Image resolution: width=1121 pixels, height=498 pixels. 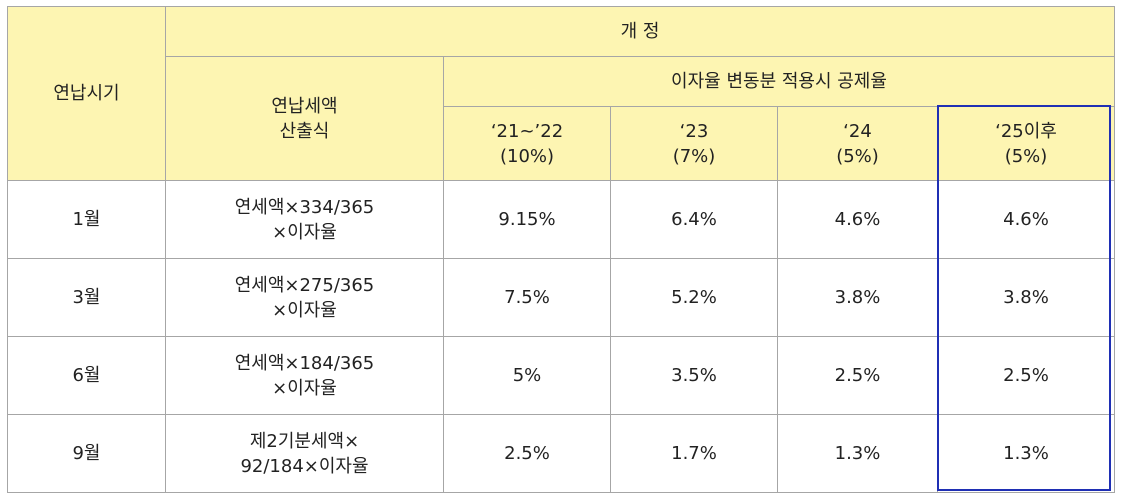 What do you see at coordinates (779, 81) in the screenshot?
I see `rate-group-header: 이자율 변동분 적용시 공제율` at bounding box center [779, 81].